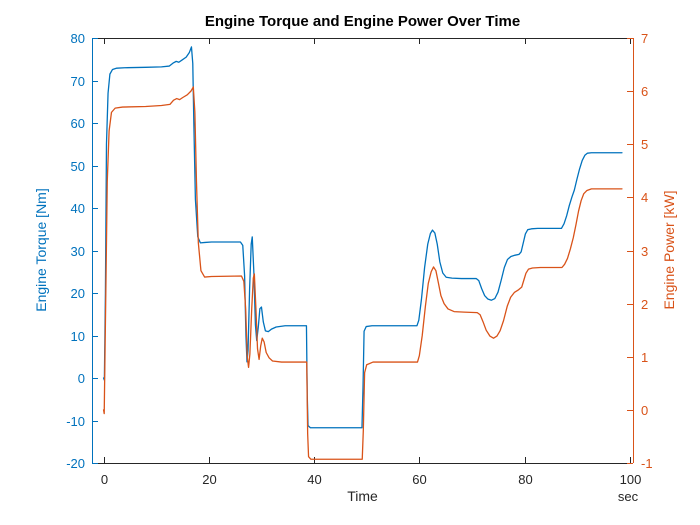 Image resolution: width=700 pixels, height=525 pixels. Describe the element at coordinates (647, 463) in the screenshot. I see `y-tick-label-right: -1` at that location.